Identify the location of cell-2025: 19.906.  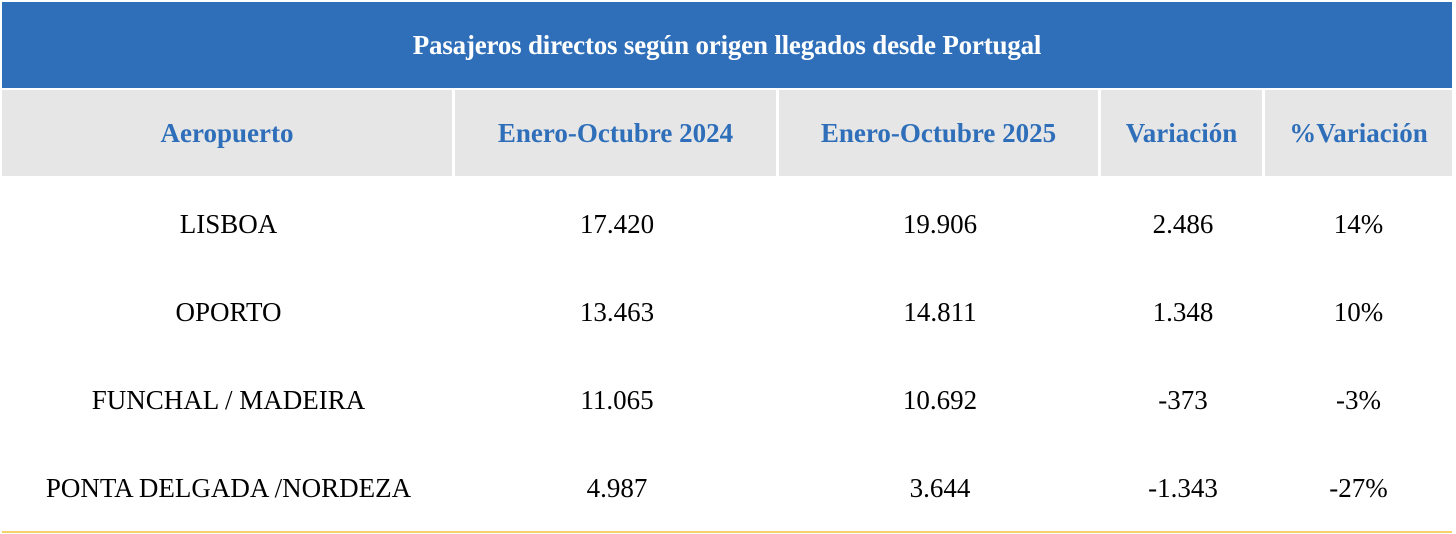
(940, 223).